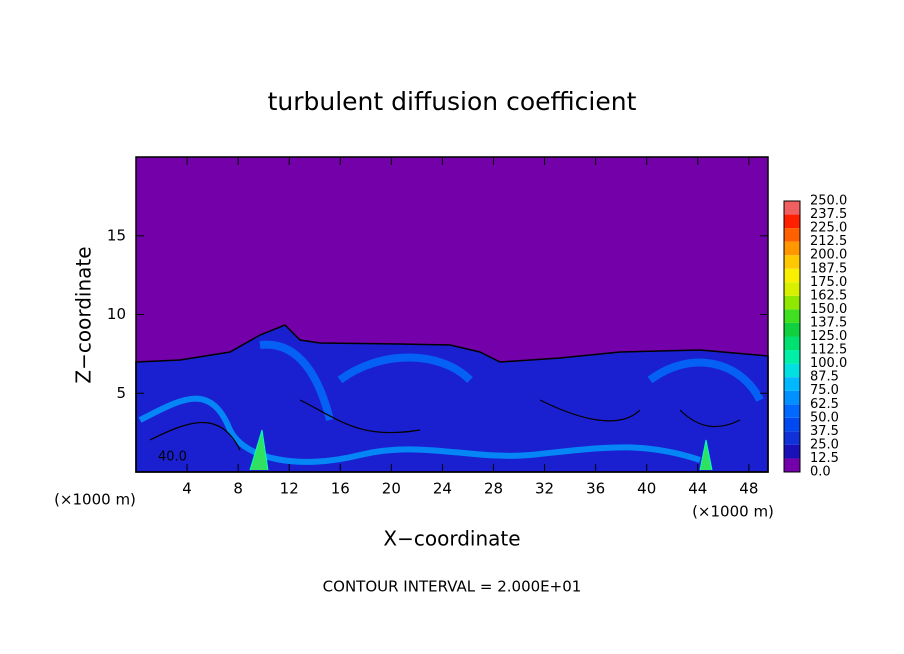 This screenshot has height=654, width=904. What do you see at coordinates (595, 489) in the screenshot?
I see `x-tick-label: 36` at bounding box center [595, 489].